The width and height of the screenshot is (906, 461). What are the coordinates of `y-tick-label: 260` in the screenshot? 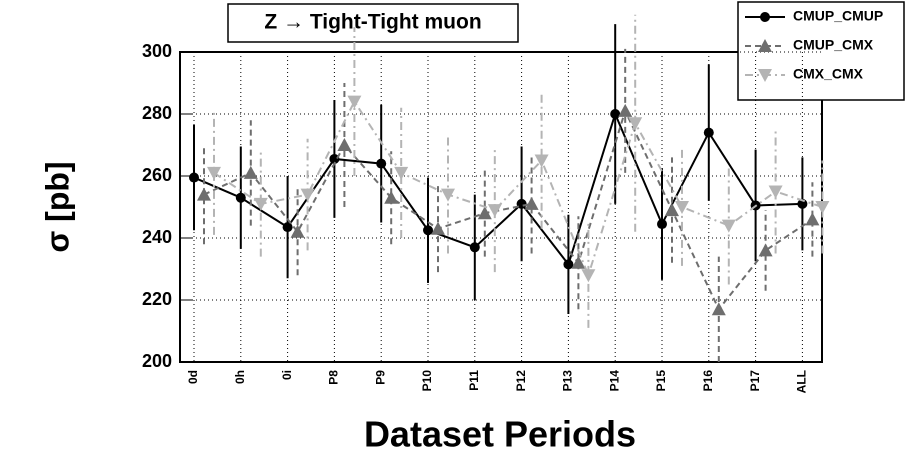 It's located at (157, 175).